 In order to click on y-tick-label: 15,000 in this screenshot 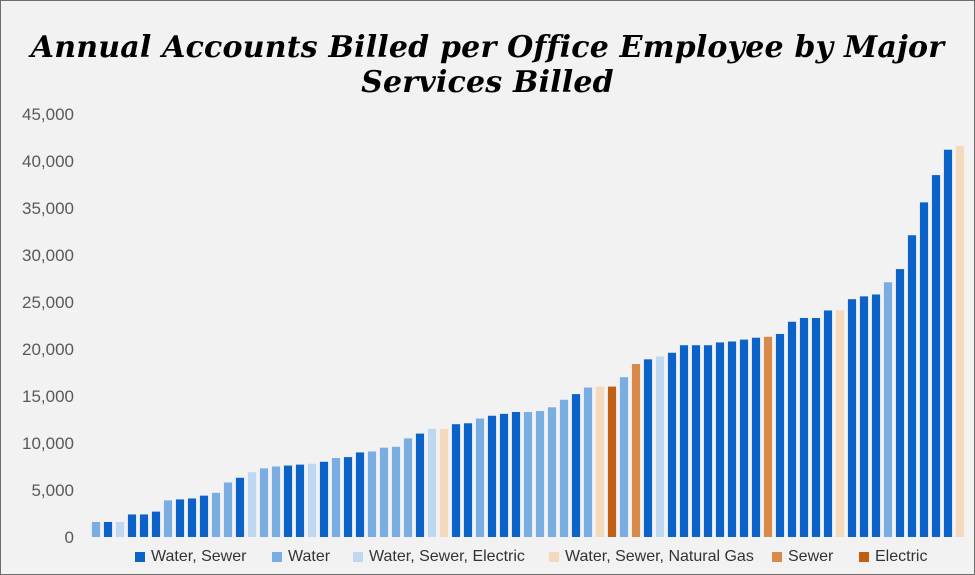, I will do `click(48, 396)`.